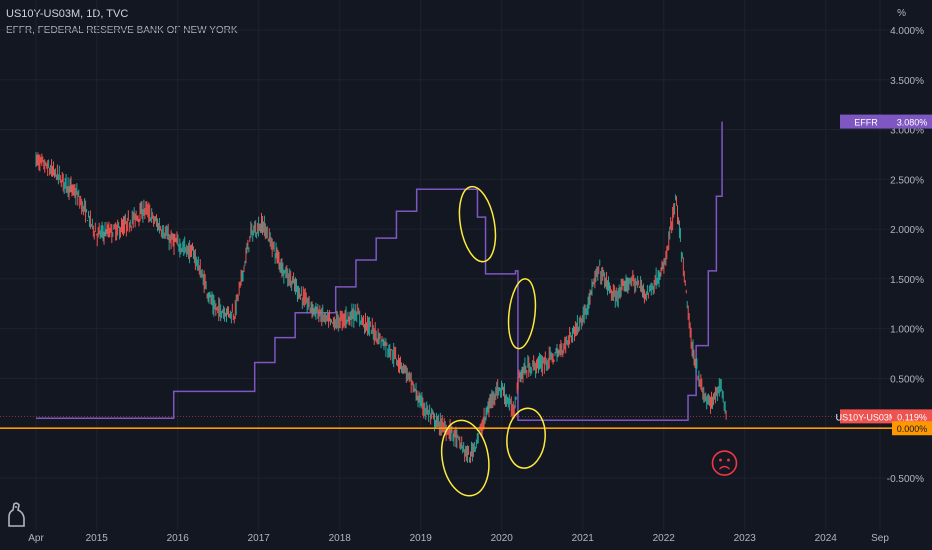 This screenshot has width=932, height=550. Describe the element at coordinates (901, 13) in the screenshot. I see `axis-unit-label: %` at that location.